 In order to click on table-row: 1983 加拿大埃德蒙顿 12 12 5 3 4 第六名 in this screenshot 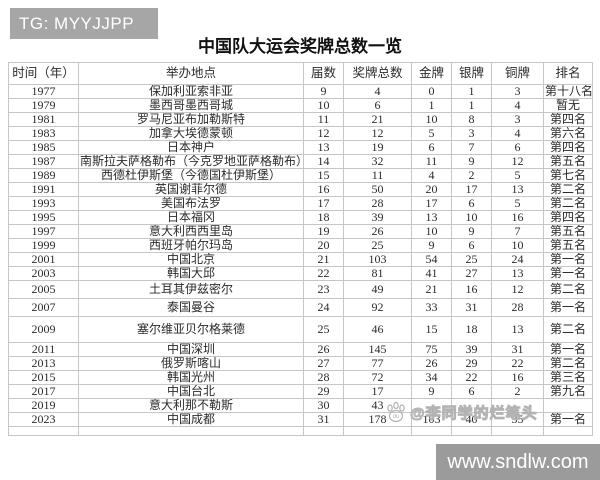, I will do `click(300, 133)`.